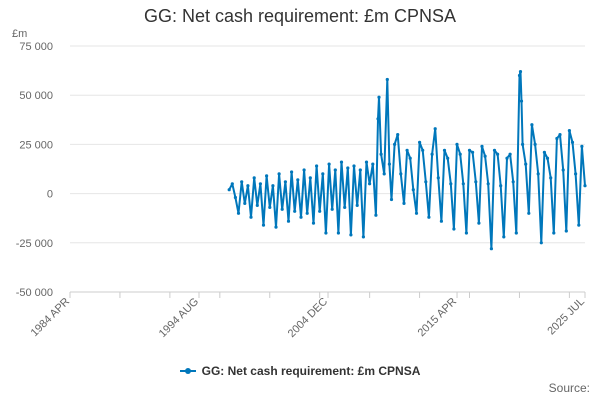 The height and width of the screenshot is (400, 600). What do you see at coordinates (300, 371) in the screenshot?
I see `legend: GG: Net cash requirement: £m CPNSA` at bounding box center [300, 371].